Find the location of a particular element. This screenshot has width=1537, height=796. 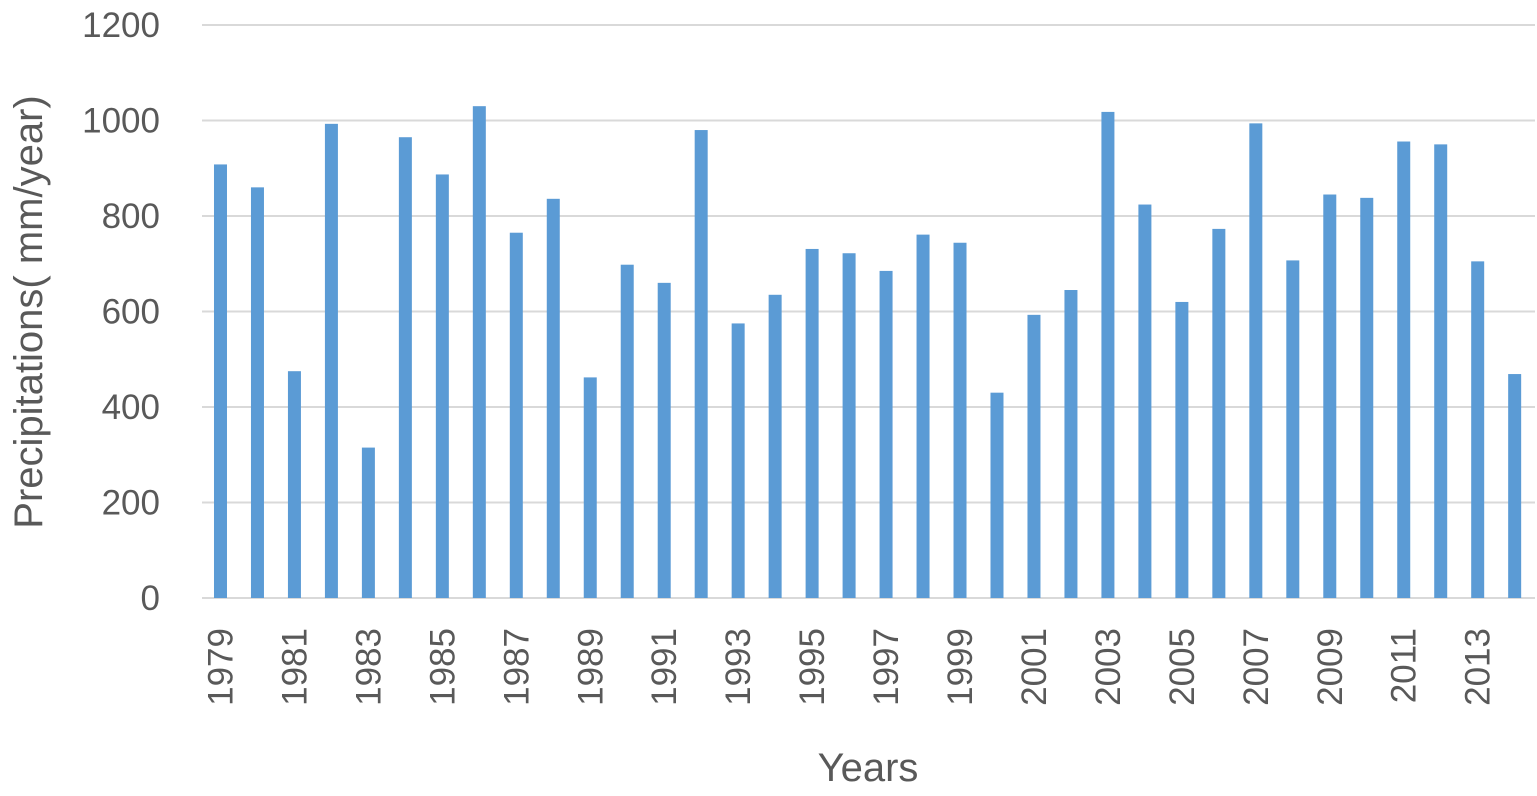

x-tick-label: 2001 is located at coordinates (1034, 667).